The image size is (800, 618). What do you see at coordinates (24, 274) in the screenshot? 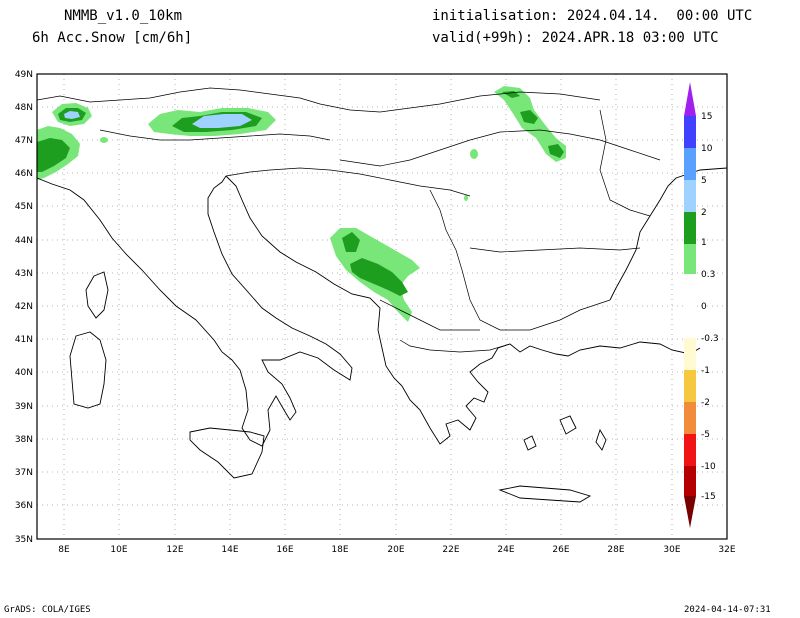
I see `lat-label: 43N` at bounding box center [24, 274].